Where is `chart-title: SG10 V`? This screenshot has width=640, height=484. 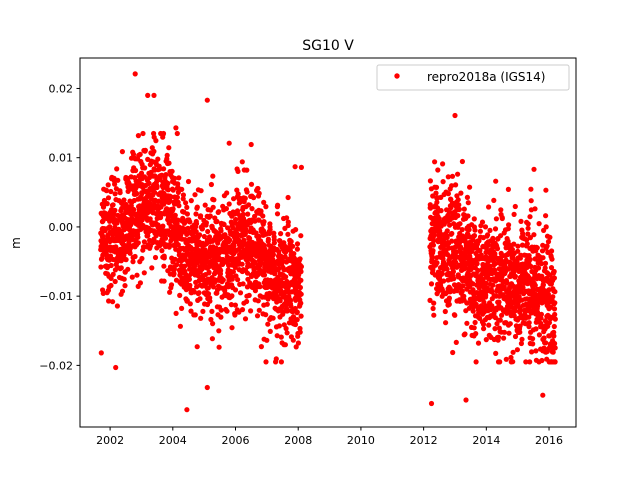 chart-title: SG10 V is located at coordinates (328, 46).